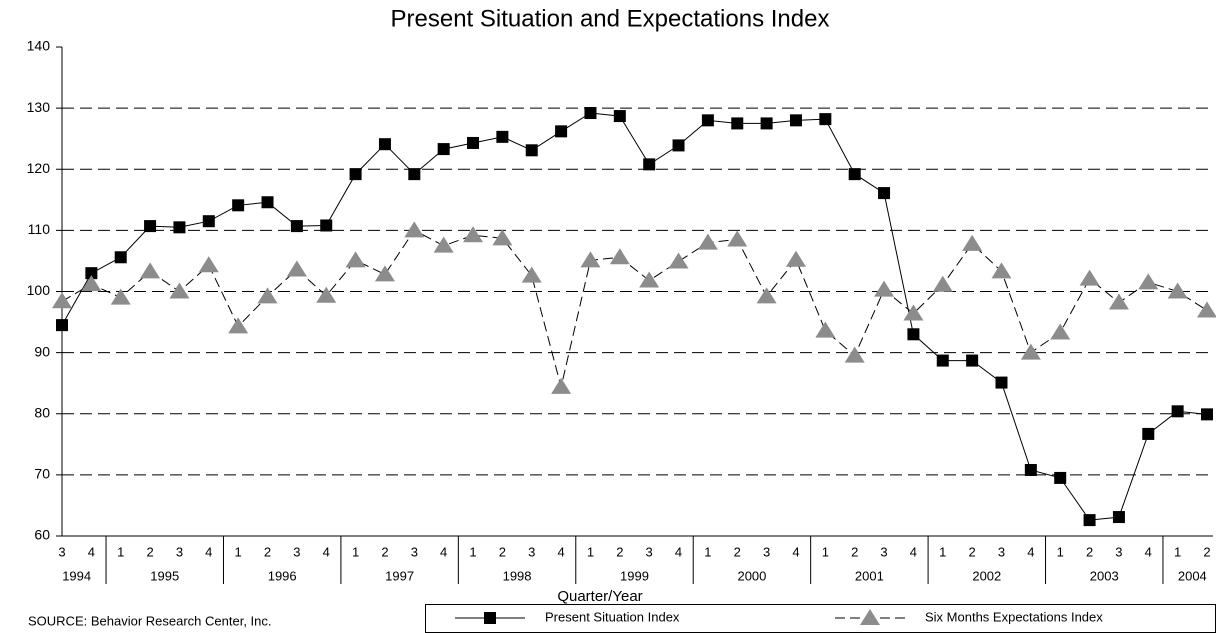  What do you see at coordinates (164, 575) in the screenshot?
I see `year-label: 1995` at bounding box center [164, 575].